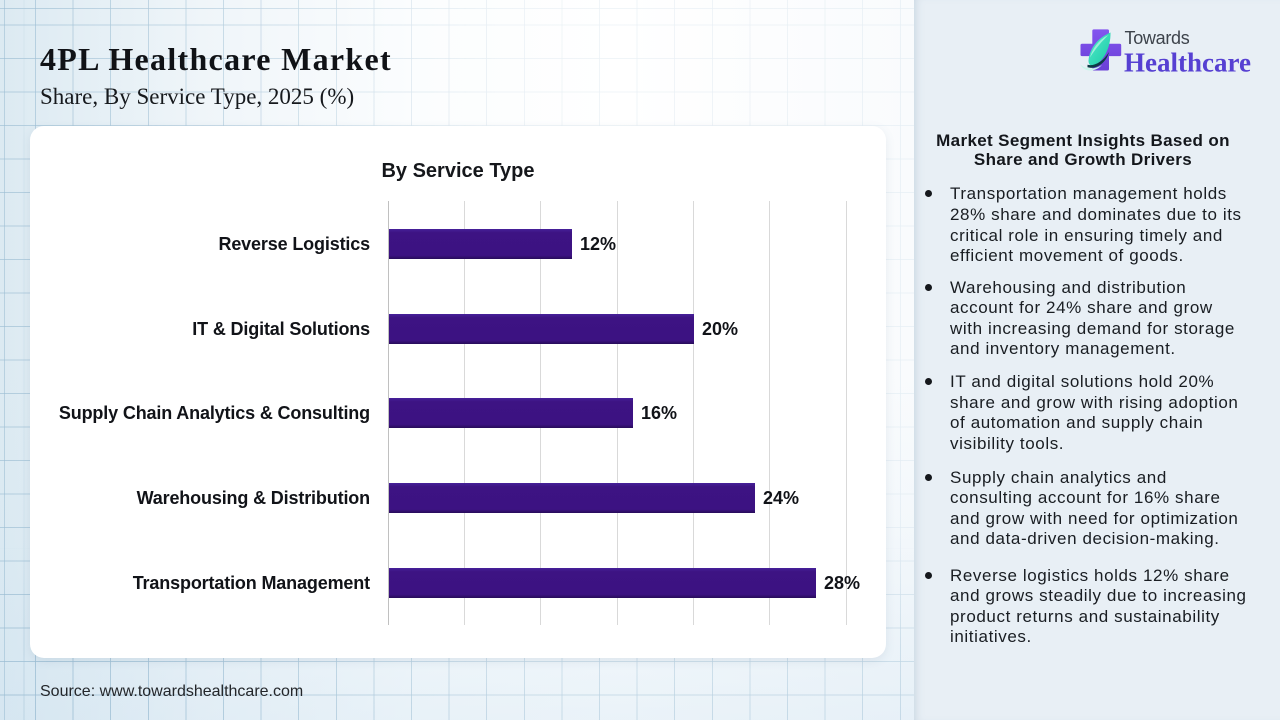  Describe the element at coordinates (1187, 63) in the screenshot. I see `svg-text: Healthcare` at that location.